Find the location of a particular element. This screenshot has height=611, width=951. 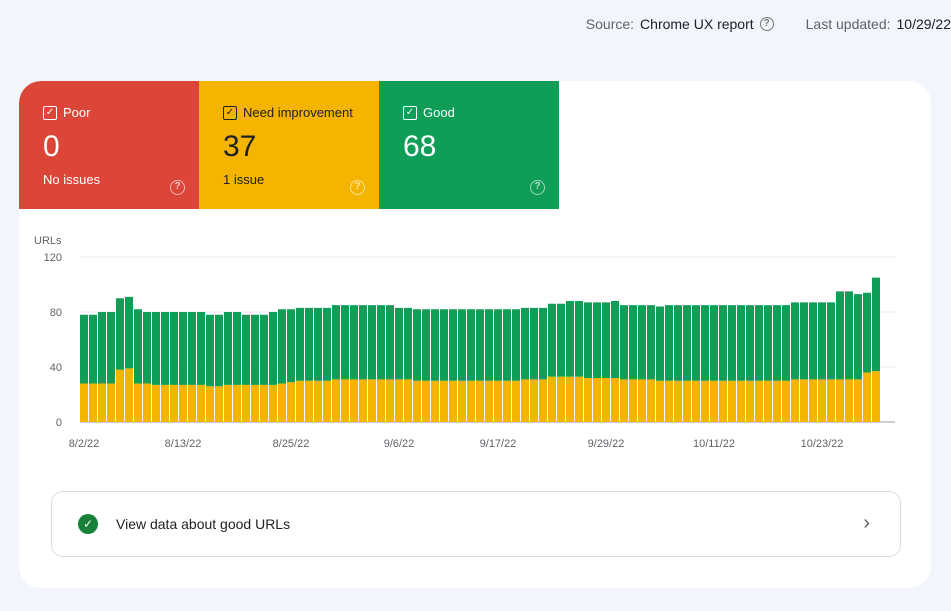

x-tick-label: 8/13/22 is located at coordinates (183, 444).